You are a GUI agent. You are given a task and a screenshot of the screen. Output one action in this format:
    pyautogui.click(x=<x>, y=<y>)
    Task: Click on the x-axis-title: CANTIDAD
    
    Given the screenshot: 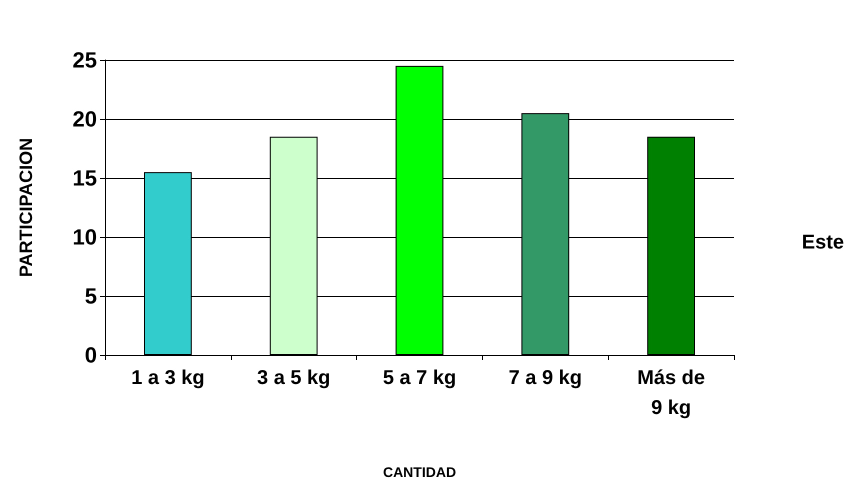 What is the action you would take?
    pyautogui.click(x=419, y=472)
    